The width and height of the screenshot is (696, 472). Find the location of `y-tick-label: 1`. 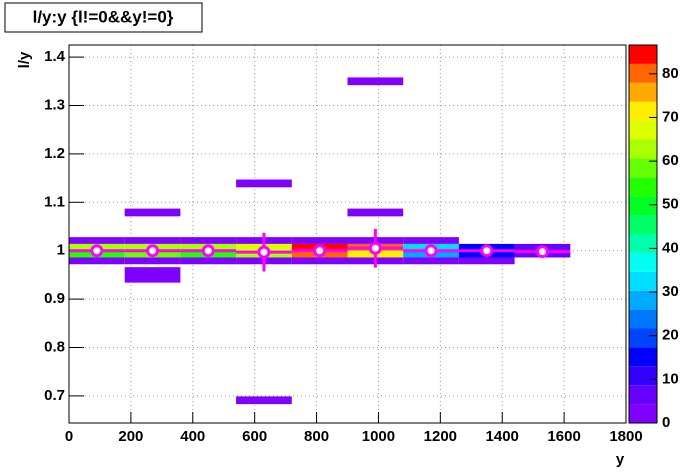

y-tick-label: 1 is located at coordinates (61, 250).